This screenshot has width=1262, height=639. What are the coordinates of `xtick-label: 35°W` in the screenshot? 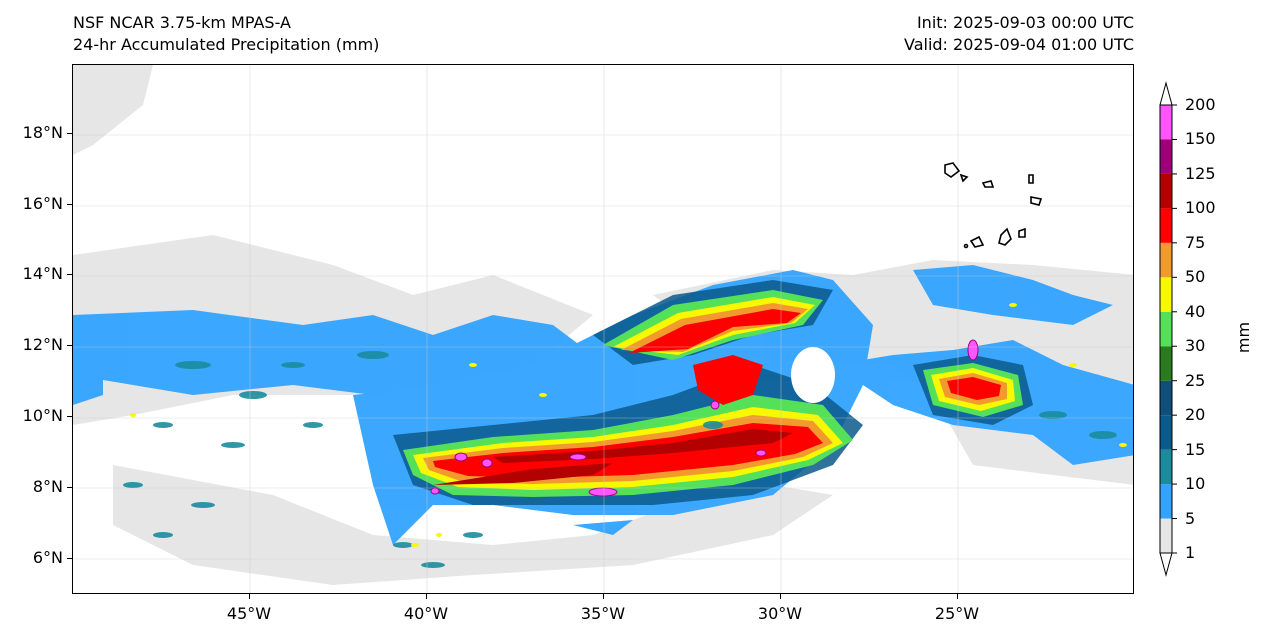 It's located at (603, 613).